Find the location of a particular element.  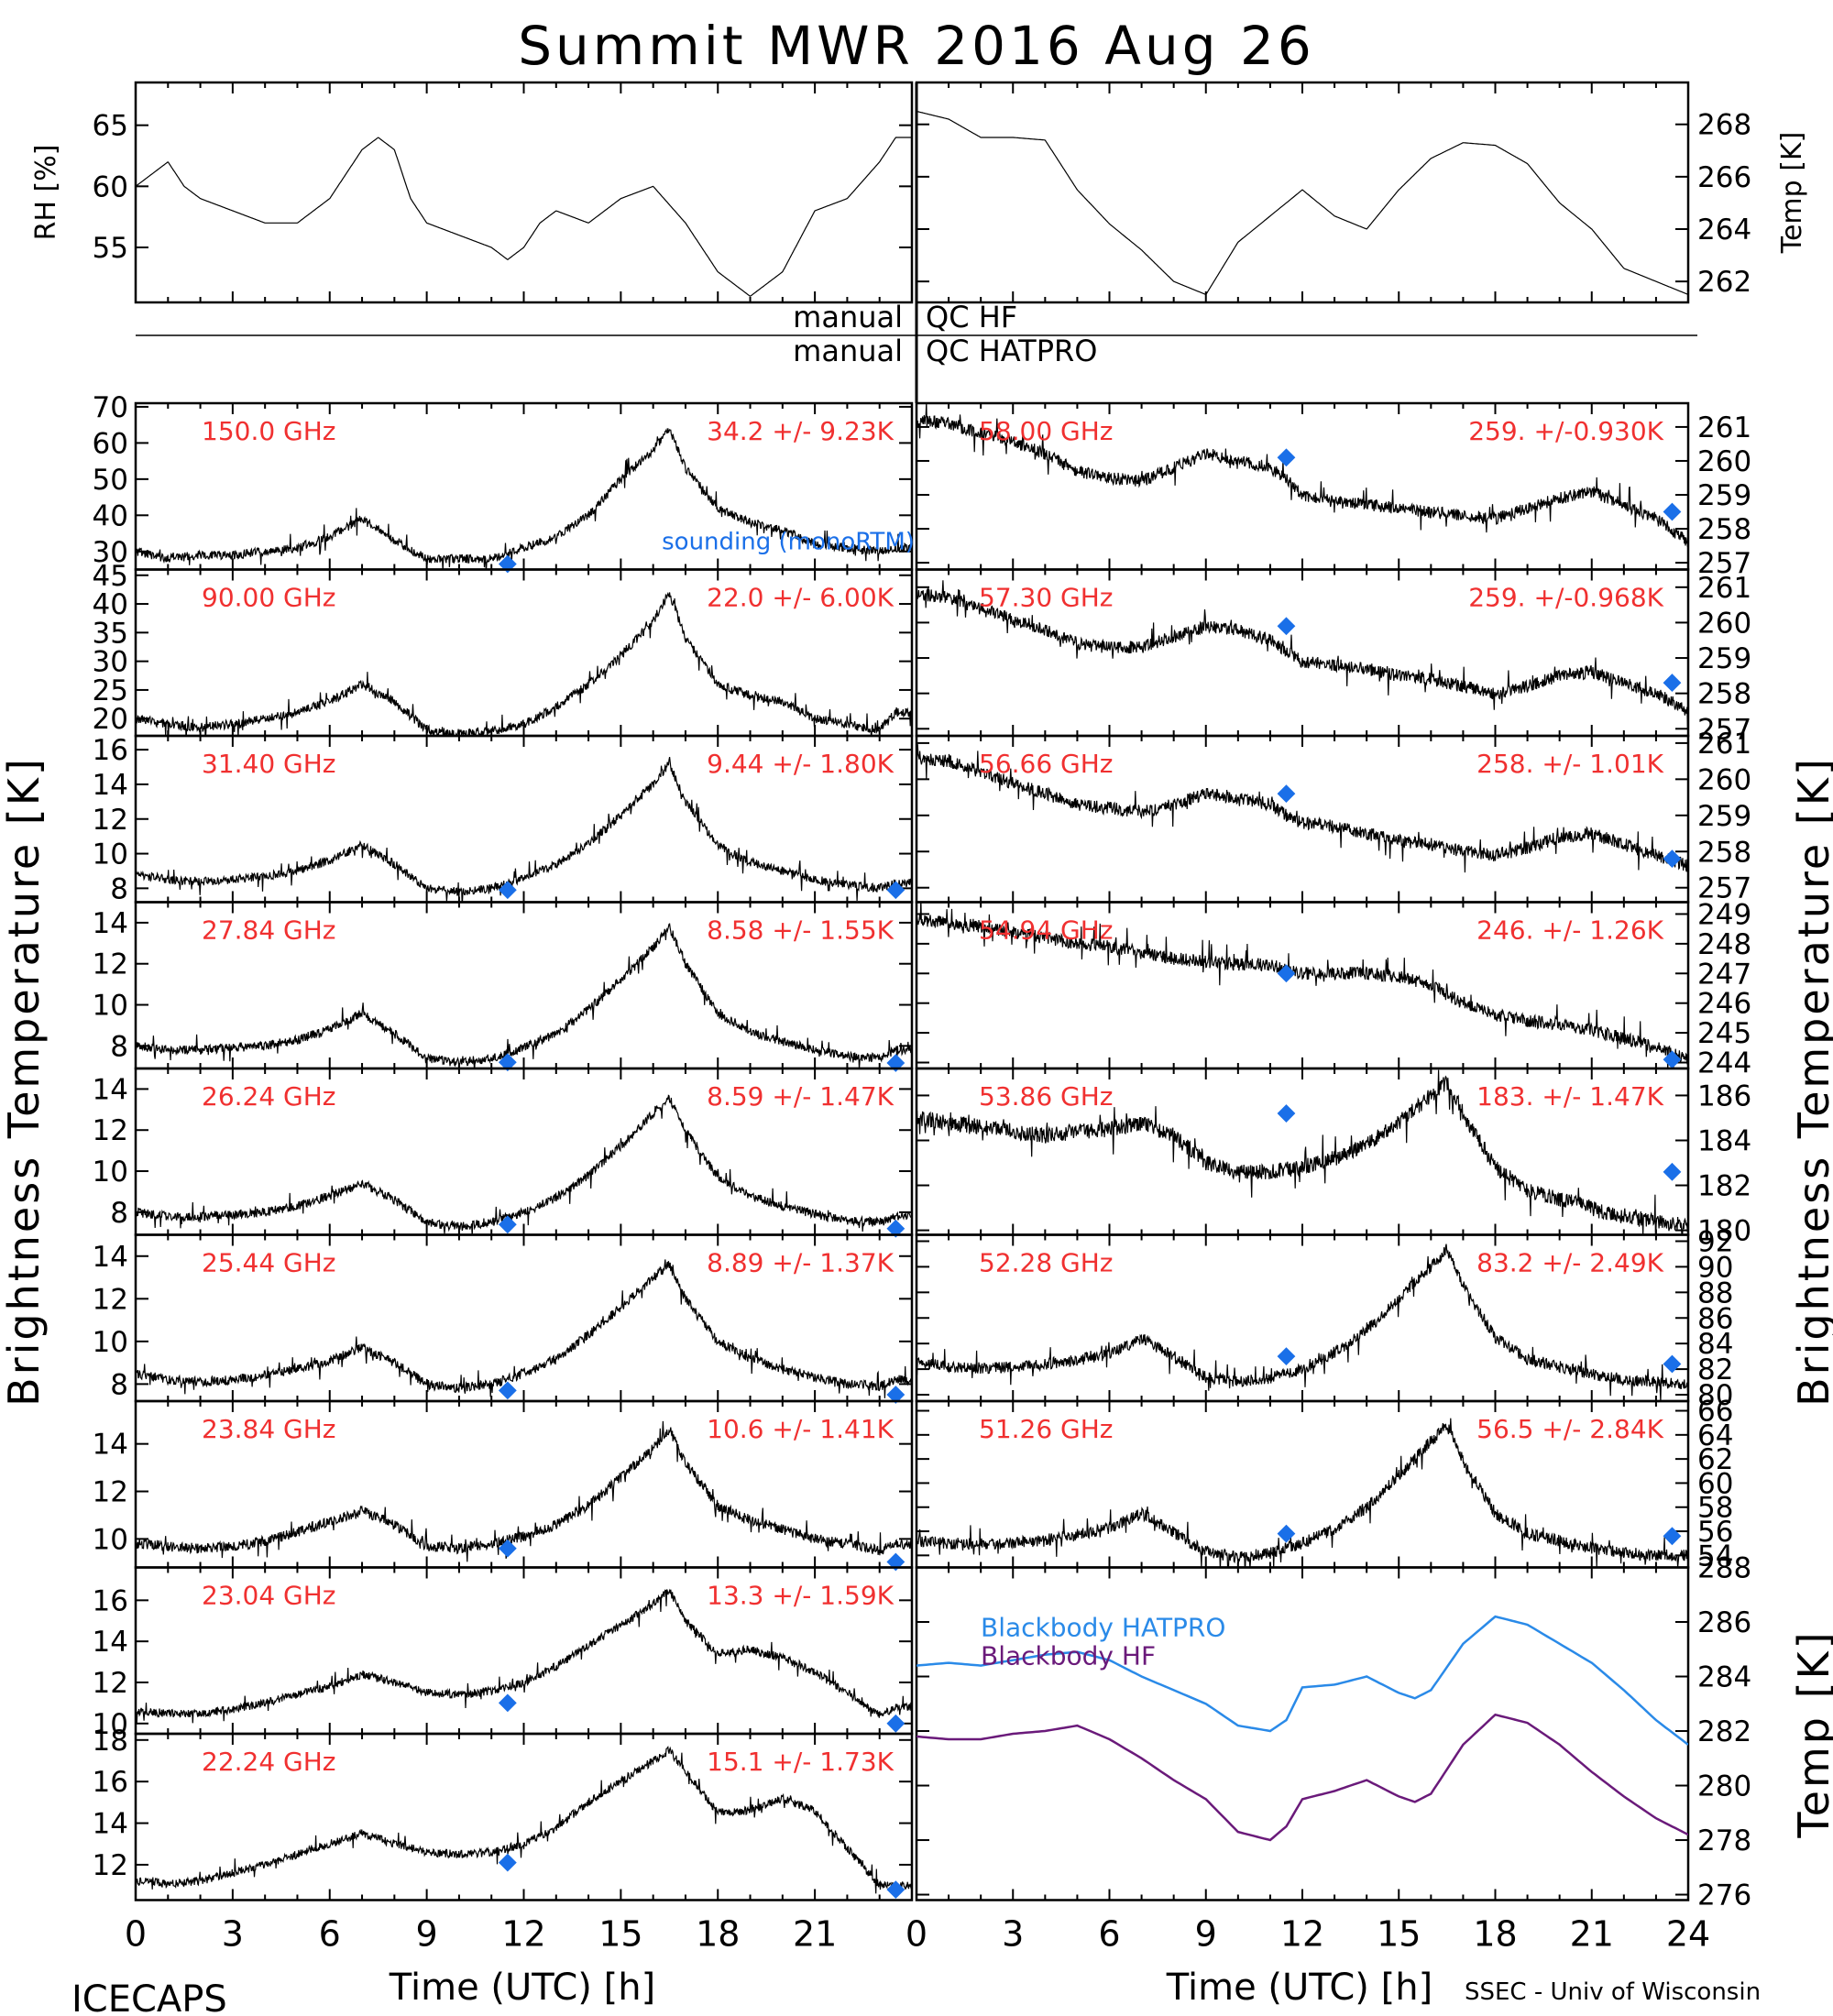

channel-stats: 22.0 +/- 6.00K is located at coordinates (800, 598).